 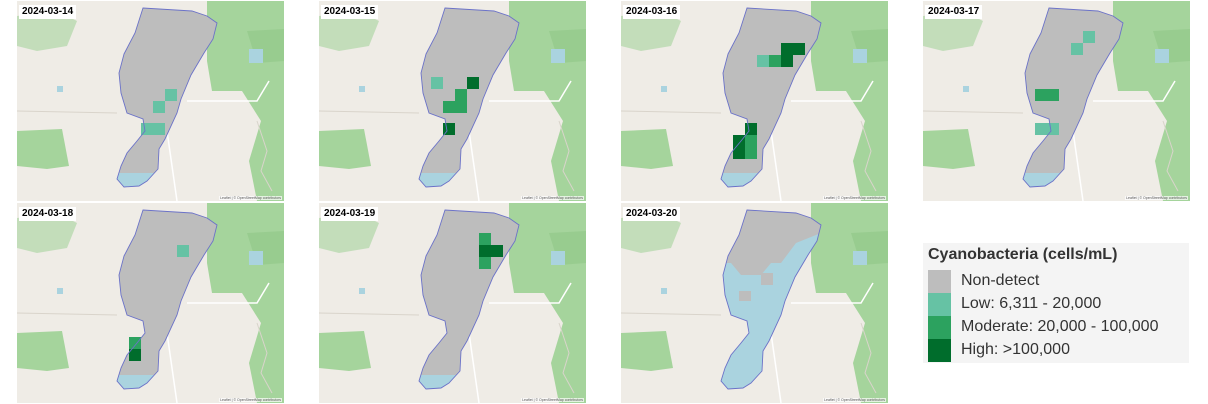 What do you see at coordinates (771, 242) in the screenshot?
I see `non-detect-area` at bounding box center [771, 242].